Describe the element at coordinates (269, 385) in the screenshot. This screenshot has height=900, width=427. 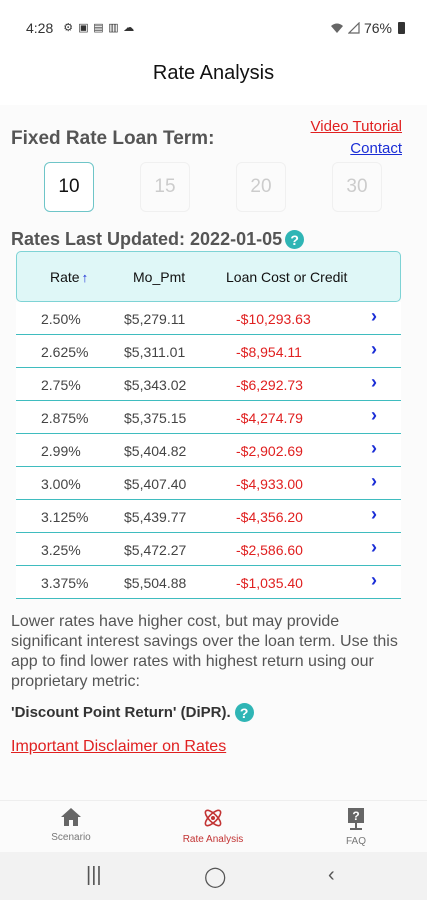
I see `row-cost: -$6,292.73` at that location.